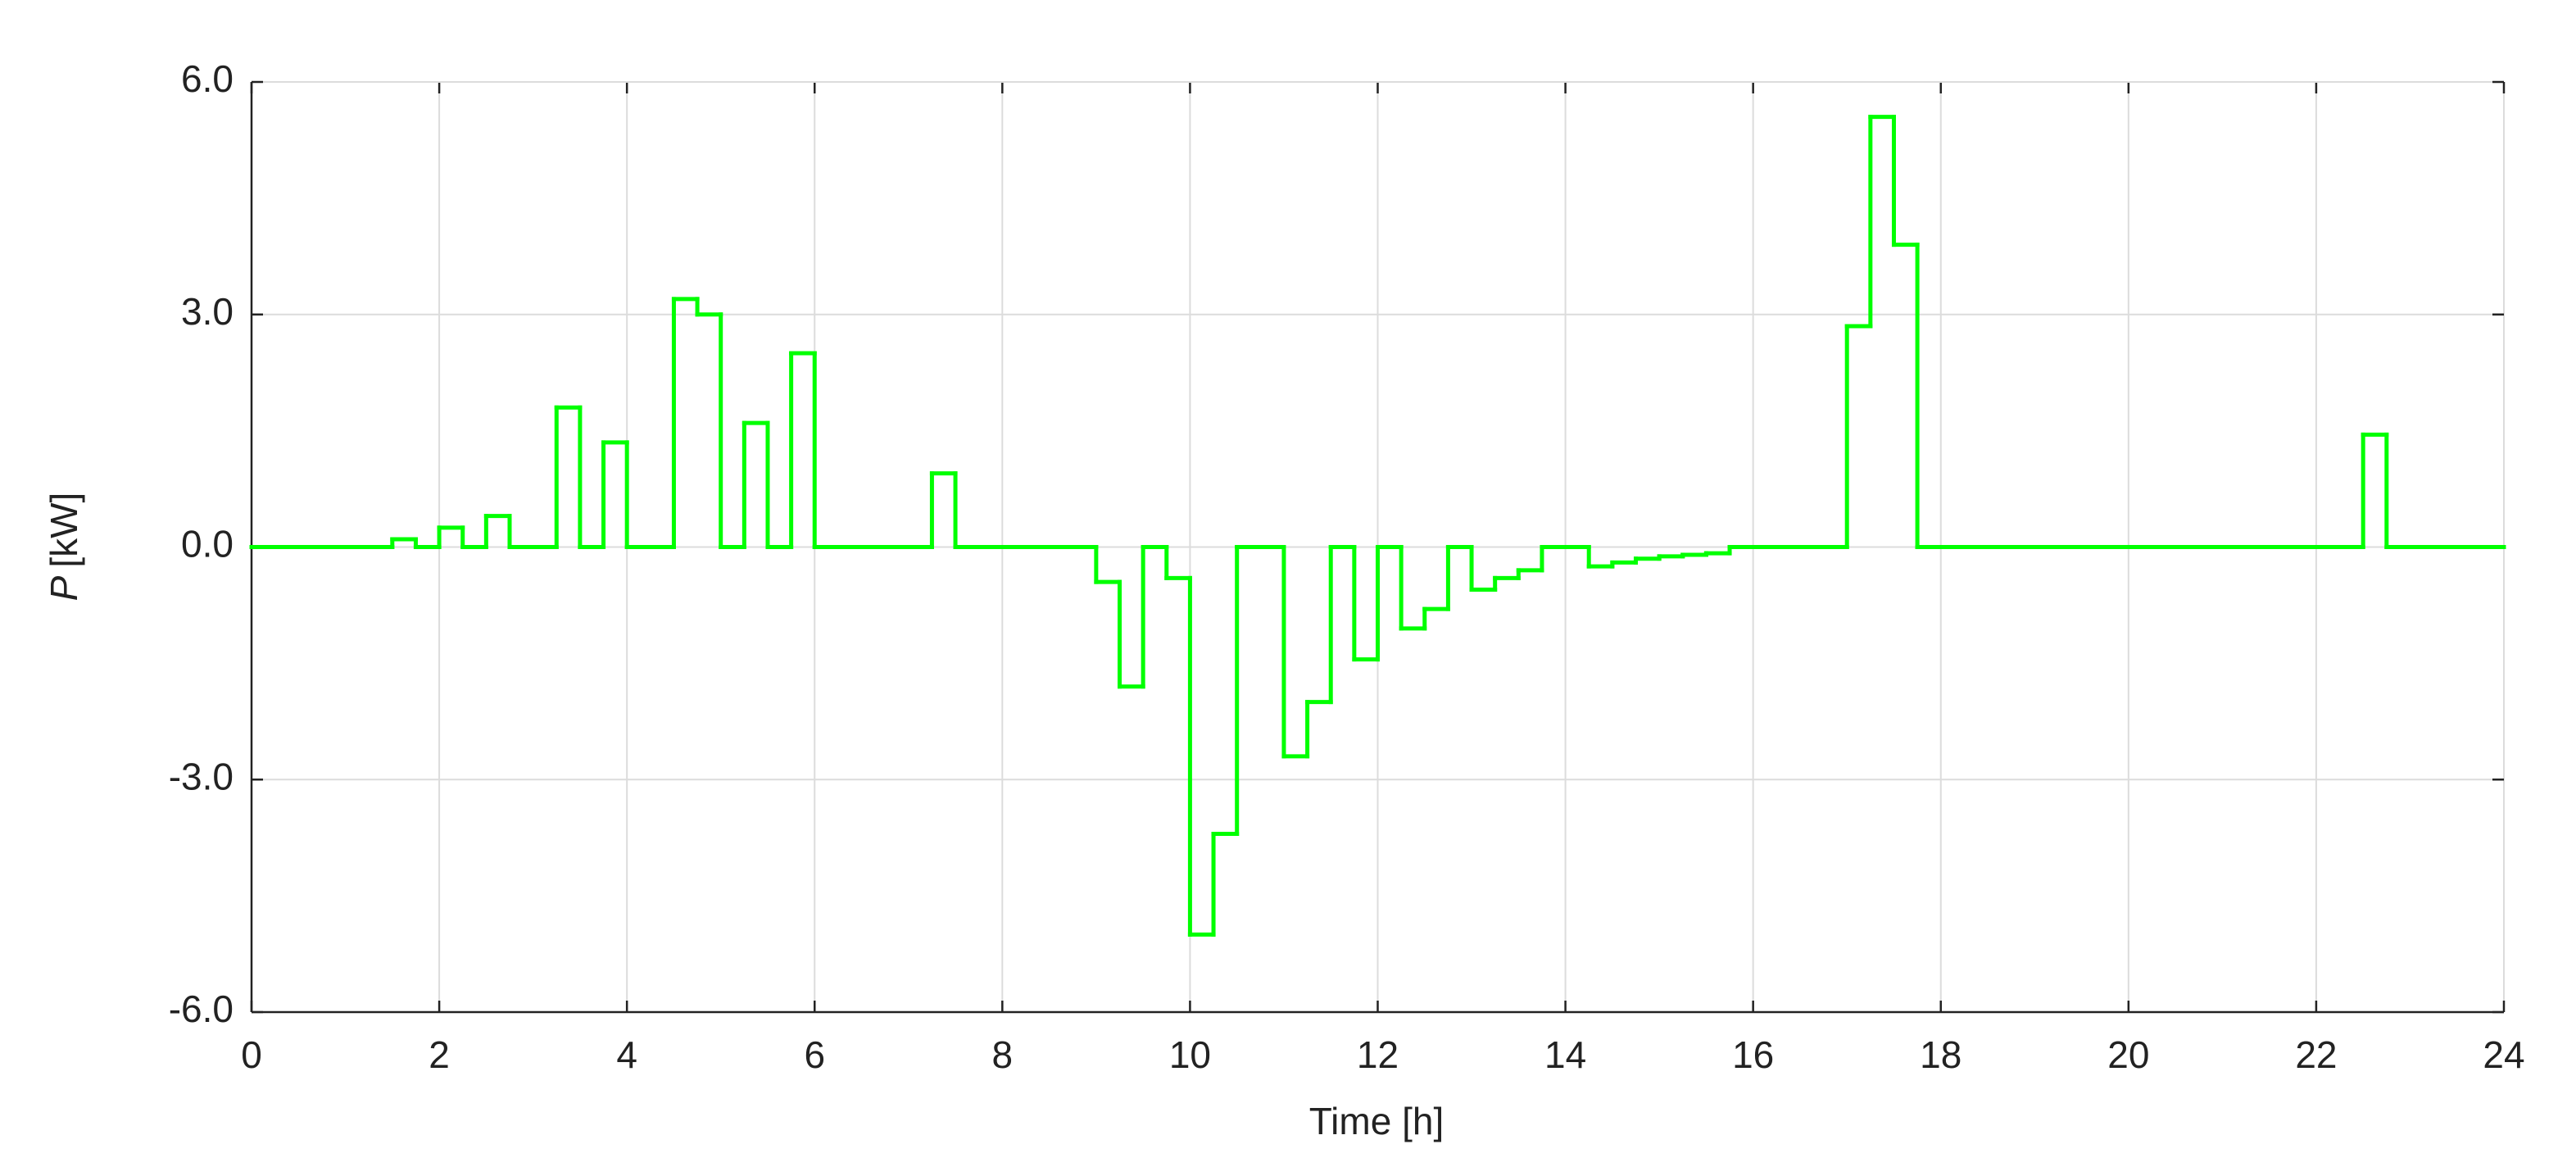  I want to click on y-tick-label: 6.0, so click(207, 78).